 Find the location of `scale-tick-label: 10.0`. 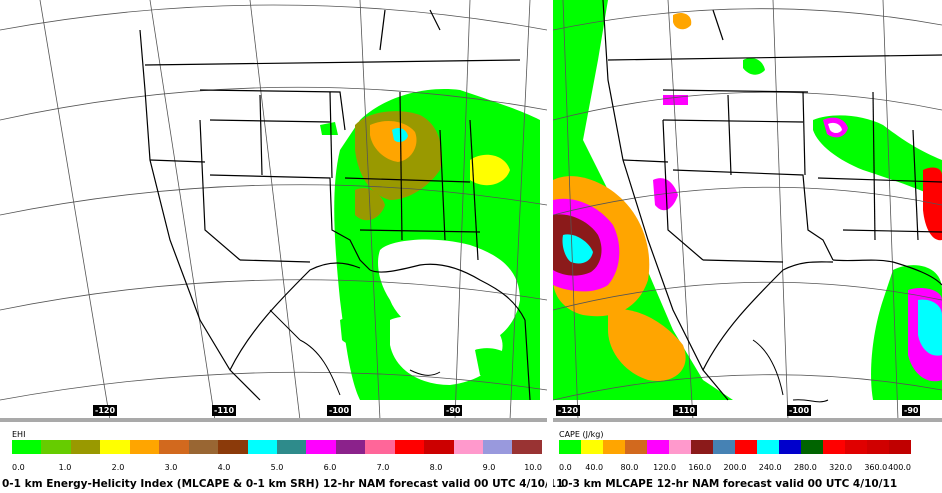

scale-tick-label: 10.0 is located at coordinates (533, 467).